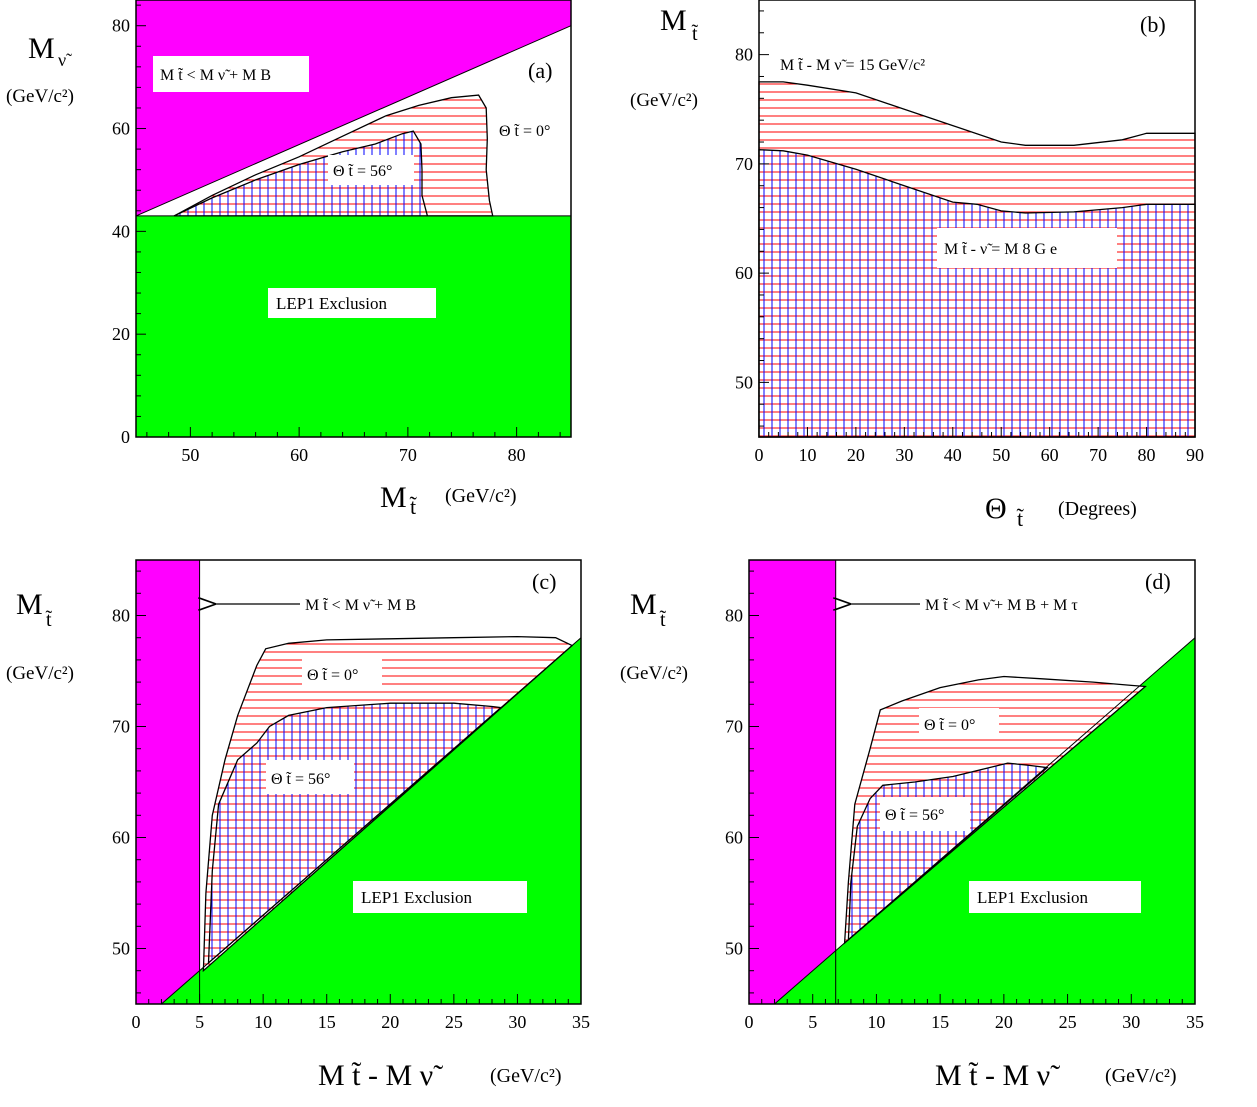 The width and height of the screenshot is (1257, 1107). I want to click on panel-c-lep-box: LEP1 Exclusion, so click(440, 897).